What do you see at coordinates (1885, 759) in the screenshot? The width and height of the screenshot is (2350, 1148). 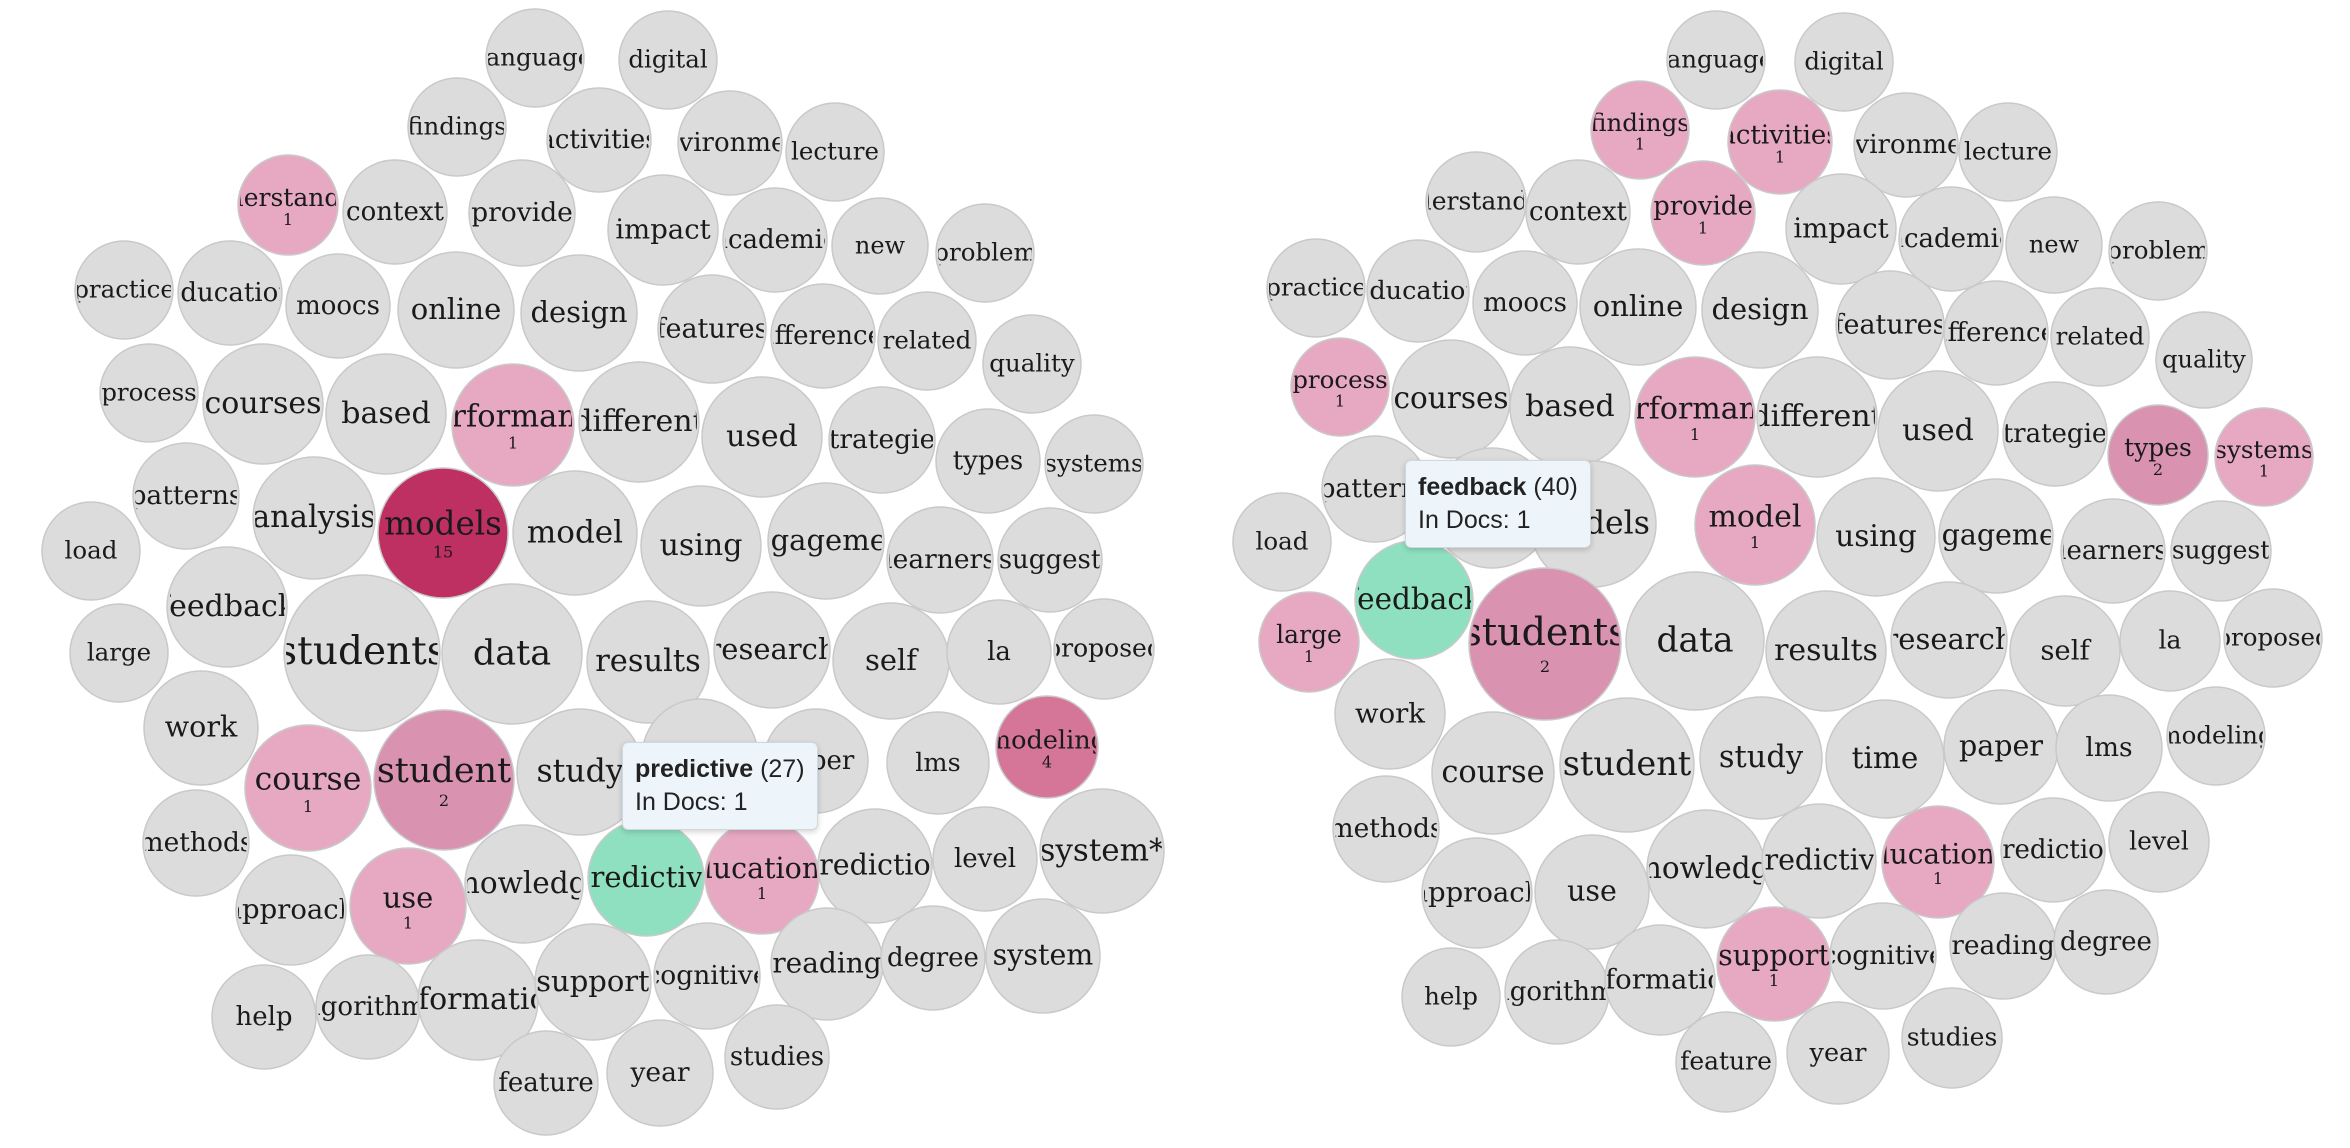 I see `word-bubble-time: time` at bounding box center [1885, 759].